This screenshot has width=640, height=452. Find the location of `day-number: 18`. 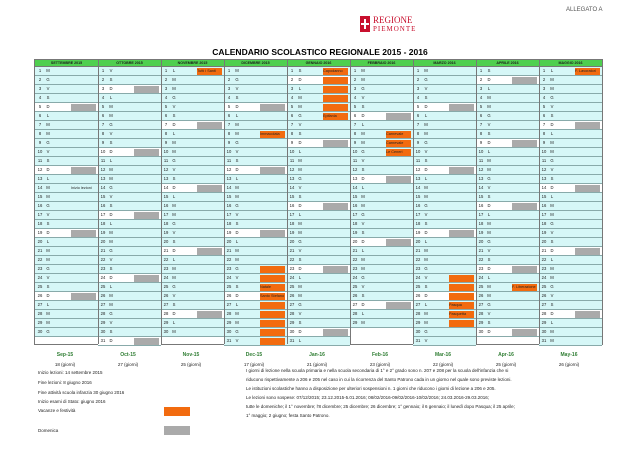

day-number: 18 is located at coordinates (292, 223).